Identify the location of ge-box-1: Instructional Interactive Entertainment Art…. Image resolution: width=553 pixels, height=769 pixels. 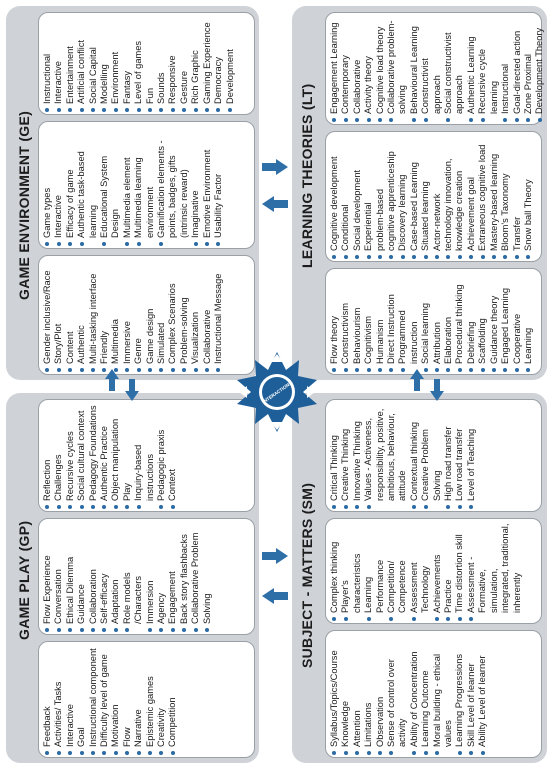
(146, 63).